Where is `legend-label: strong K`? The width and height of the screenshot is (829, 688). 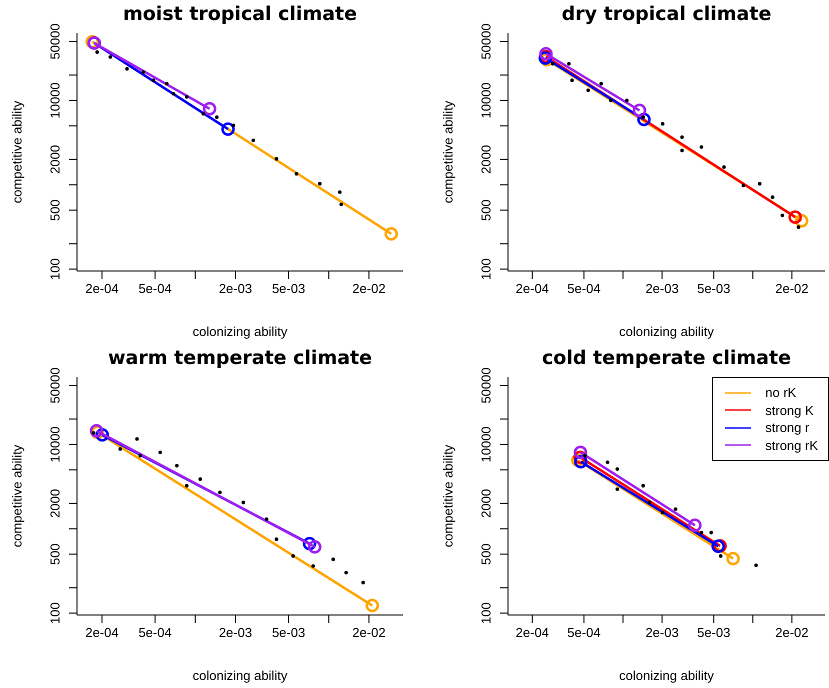 legend-label: strong K is located at coordinates (789, 410).